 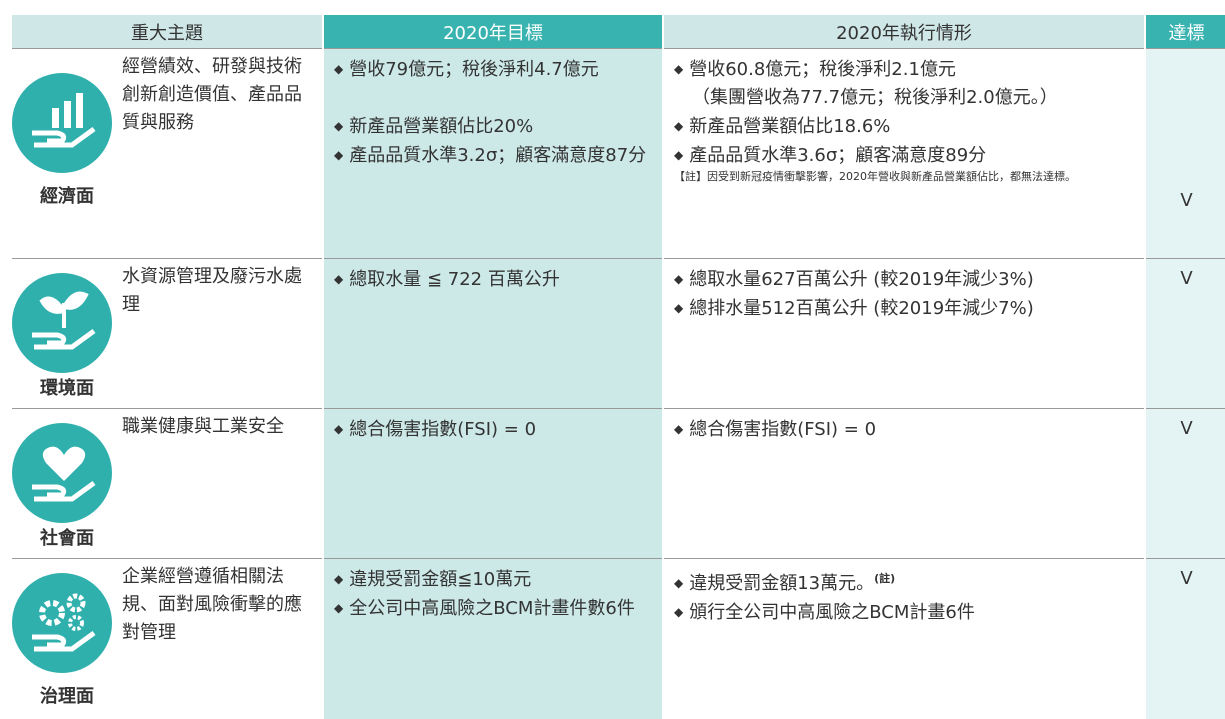 I want to click on result: 營收60.8億元；稅後淨利2.1億元, so click(x=905, y=69).